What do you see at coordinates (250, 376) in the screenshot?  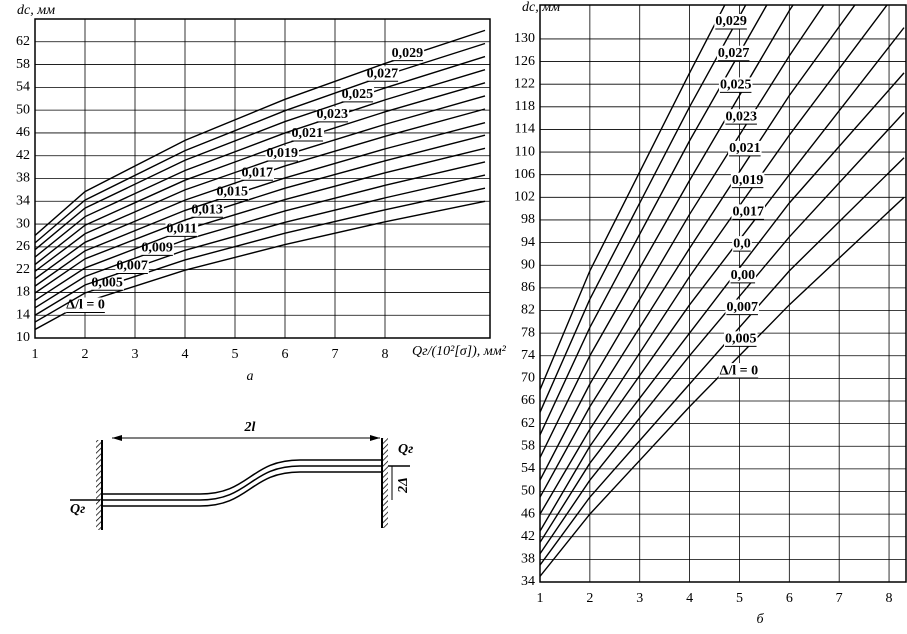 I see `caption: а` at bounding box center [250, 376].